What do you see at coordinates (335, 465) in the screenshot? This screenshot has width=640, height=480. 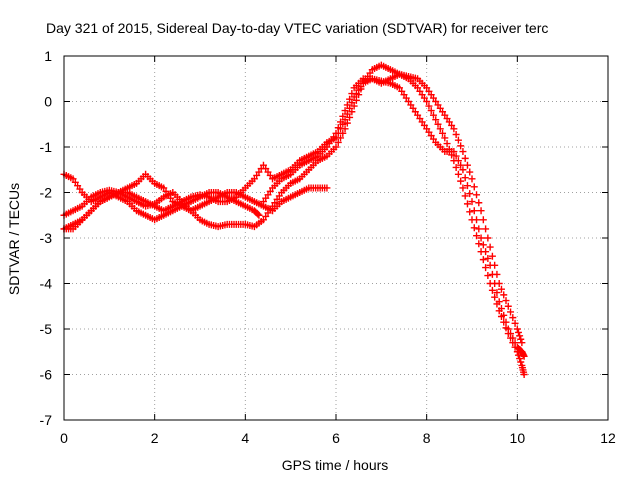 I see `x-axis-title: GPS time / hours` at bounding box center [335, 465].